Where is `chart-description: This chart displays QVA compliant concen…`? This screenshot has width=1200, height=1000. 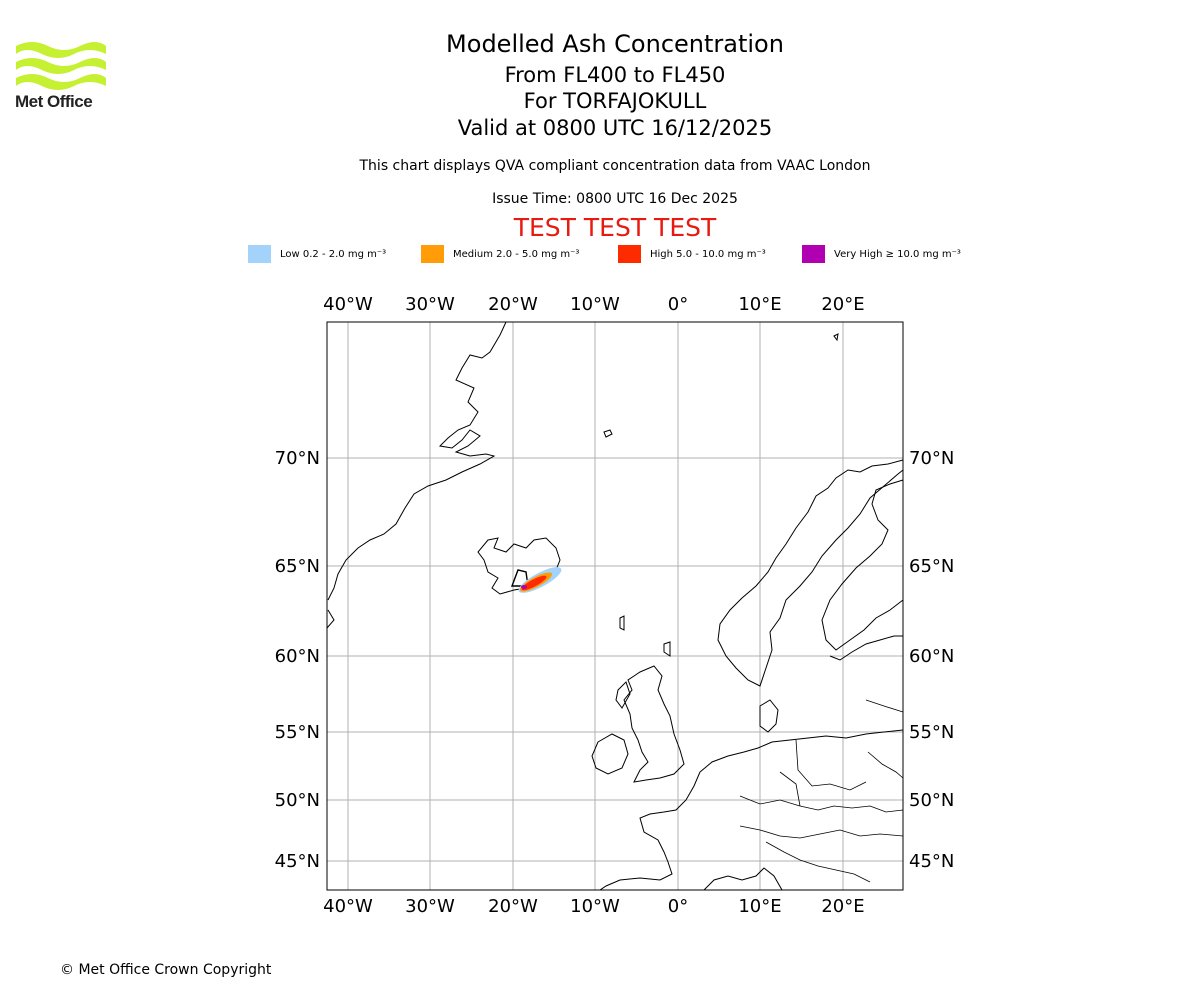
chart-description: This chart displays QVA compliant concen… is located at coordinates (615, 166).